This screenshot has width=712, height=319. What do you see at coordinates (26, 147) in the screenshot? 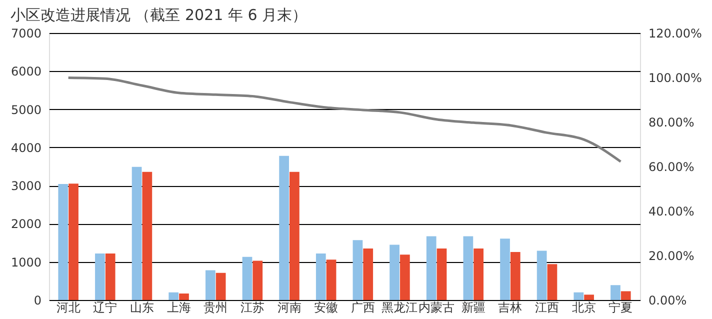
I see `y-tick-label: 4000` at bounding box center [26, 147].